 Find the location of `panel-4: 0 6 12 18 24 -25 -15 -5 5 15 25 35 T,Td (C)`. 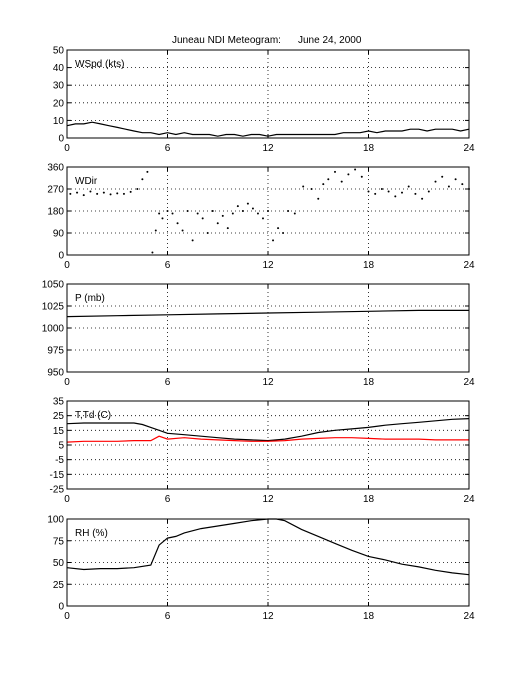

panel-4: 0 6 12 18 24 -25 -15 -5 5 15 25 35 T,Td (C) is located at coordinates (262, 451).